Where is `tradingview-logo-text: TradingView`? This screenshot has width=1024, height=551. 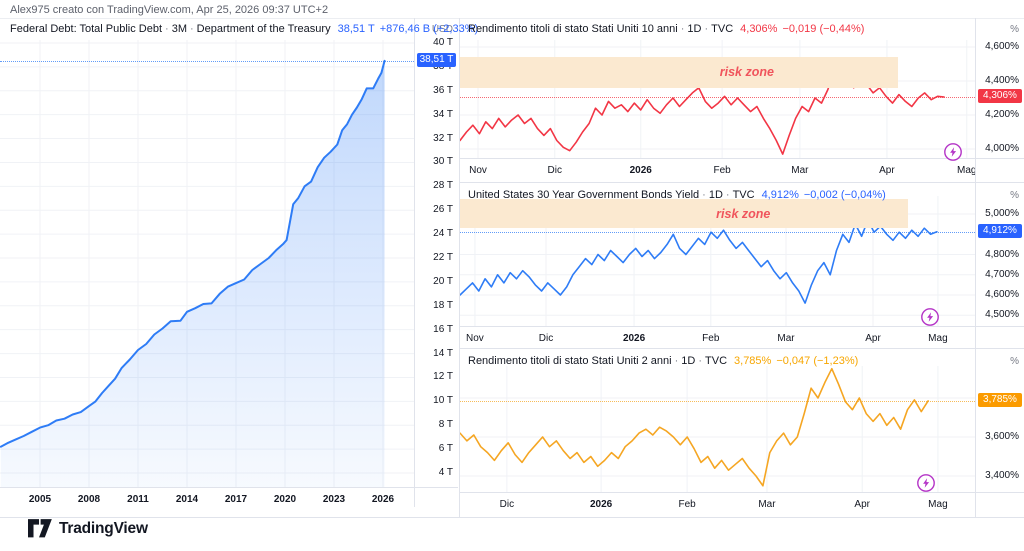
tradingview-logo-text: TradingView is located at coordinates (103, 528).